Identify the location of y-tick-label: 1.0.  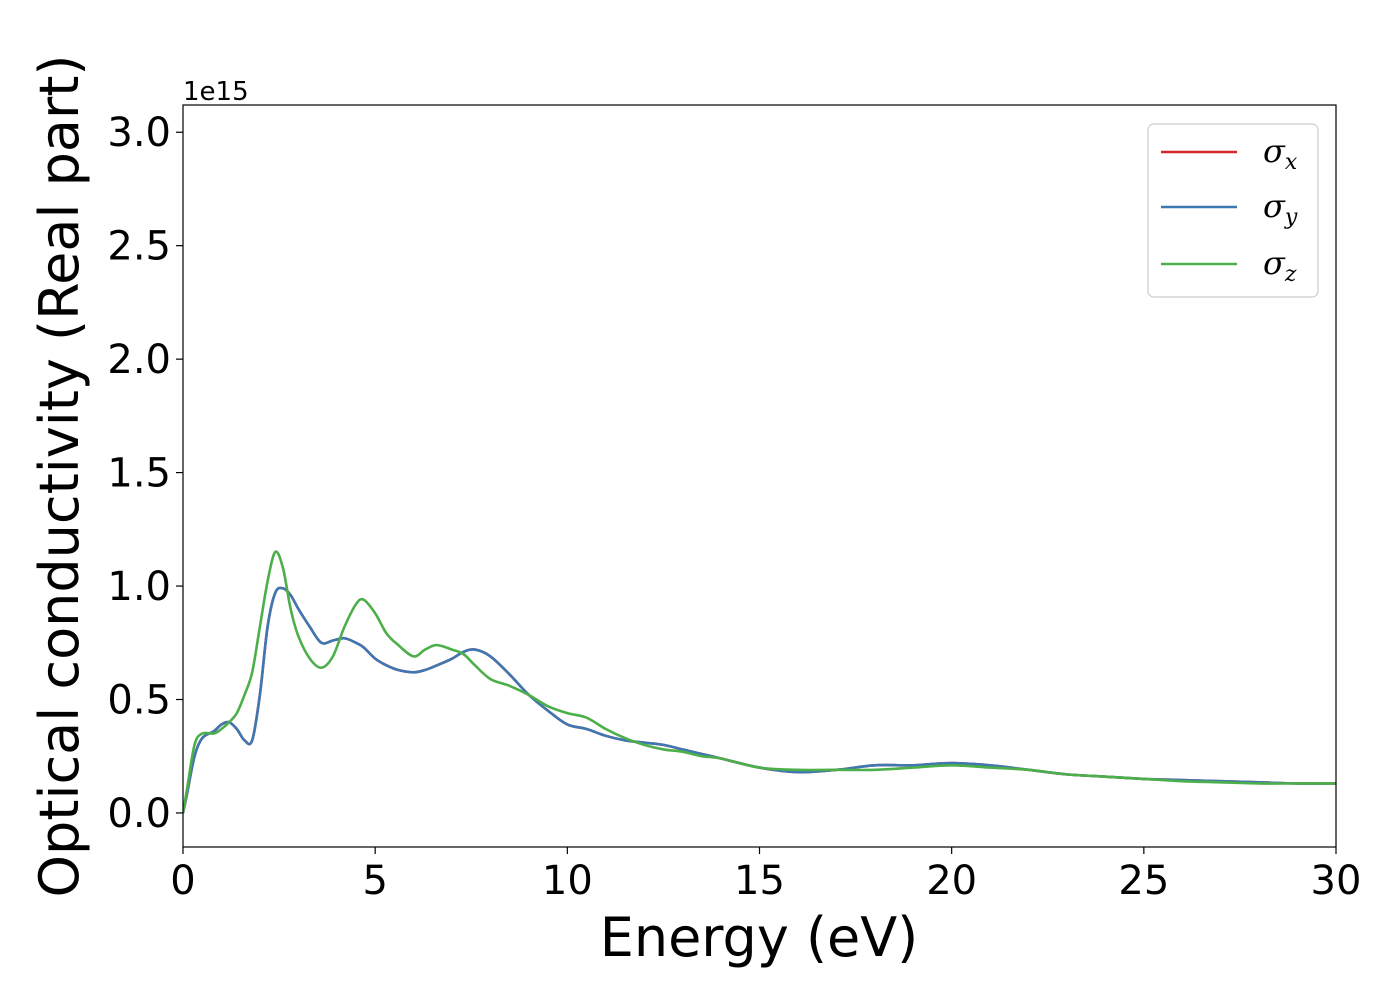
(139, 587).